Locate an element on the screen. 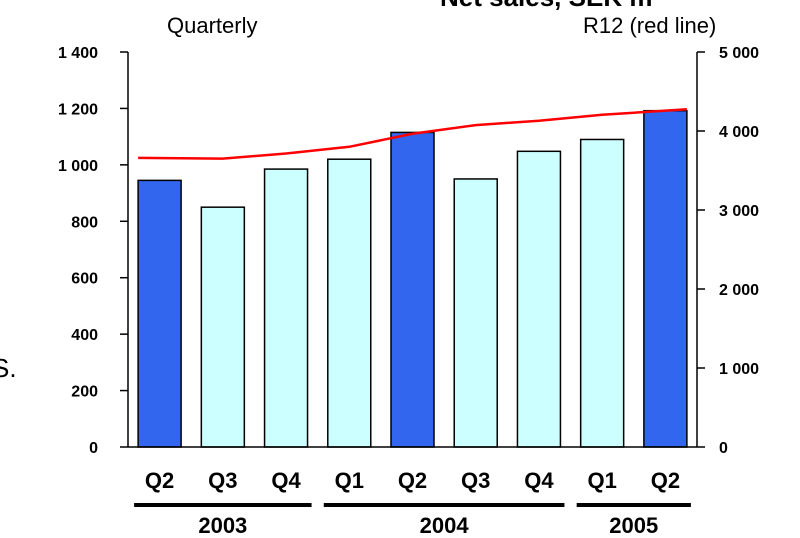  right-tick-label: 3 000 is located at coordinates (739, 211).